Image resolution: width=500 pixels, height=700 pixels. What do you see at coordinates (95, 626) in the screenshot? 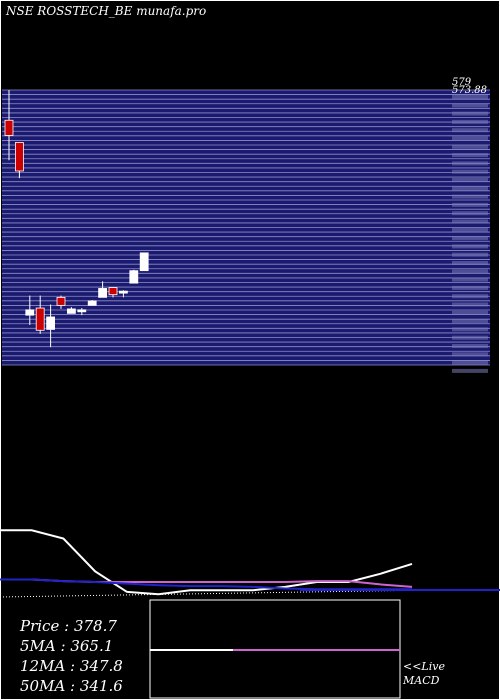
I see `stat-price-value: 378.7` at bounding box center [95, 626].